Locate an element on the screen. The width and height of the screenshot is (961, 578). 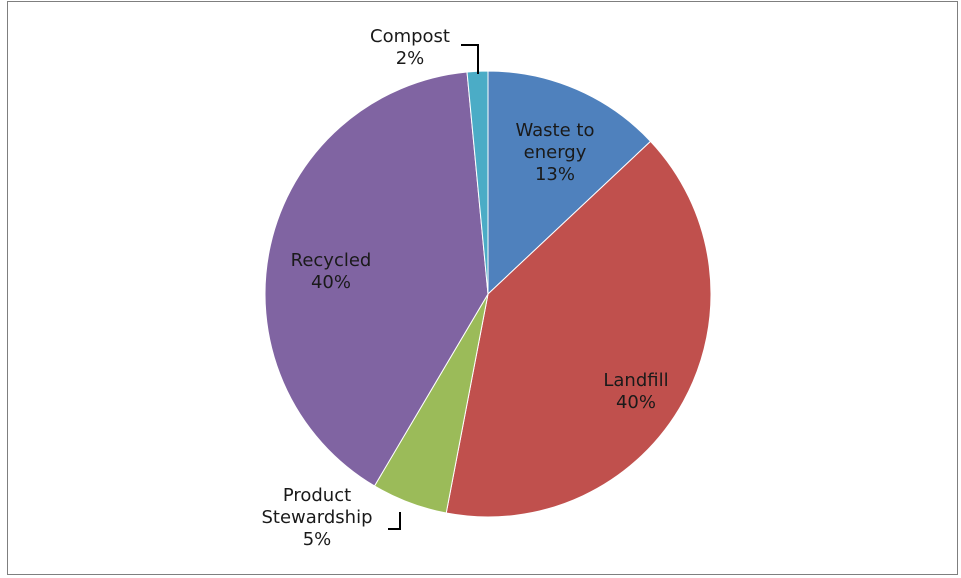
slice-value-label: 2% is located at coordinates (410, 58).